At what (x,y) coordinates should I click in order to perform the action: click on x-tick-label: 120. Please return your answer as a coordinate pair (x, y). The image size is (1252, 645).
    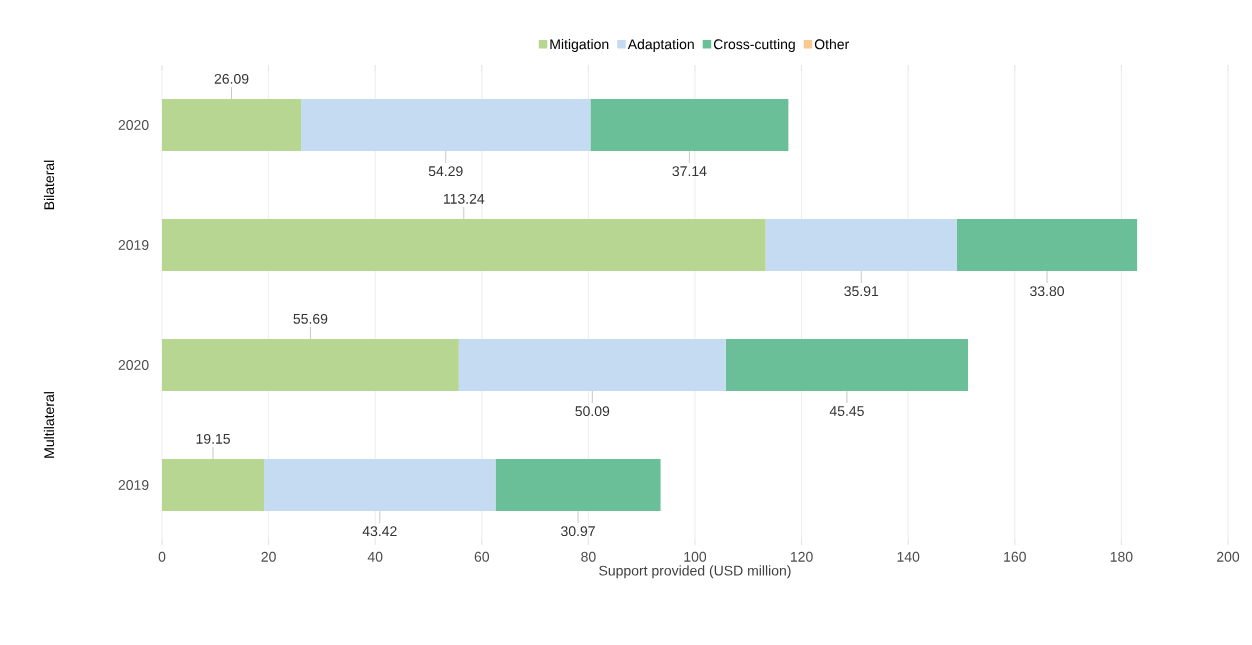
    Looking at the image, I should click on (801, 556).